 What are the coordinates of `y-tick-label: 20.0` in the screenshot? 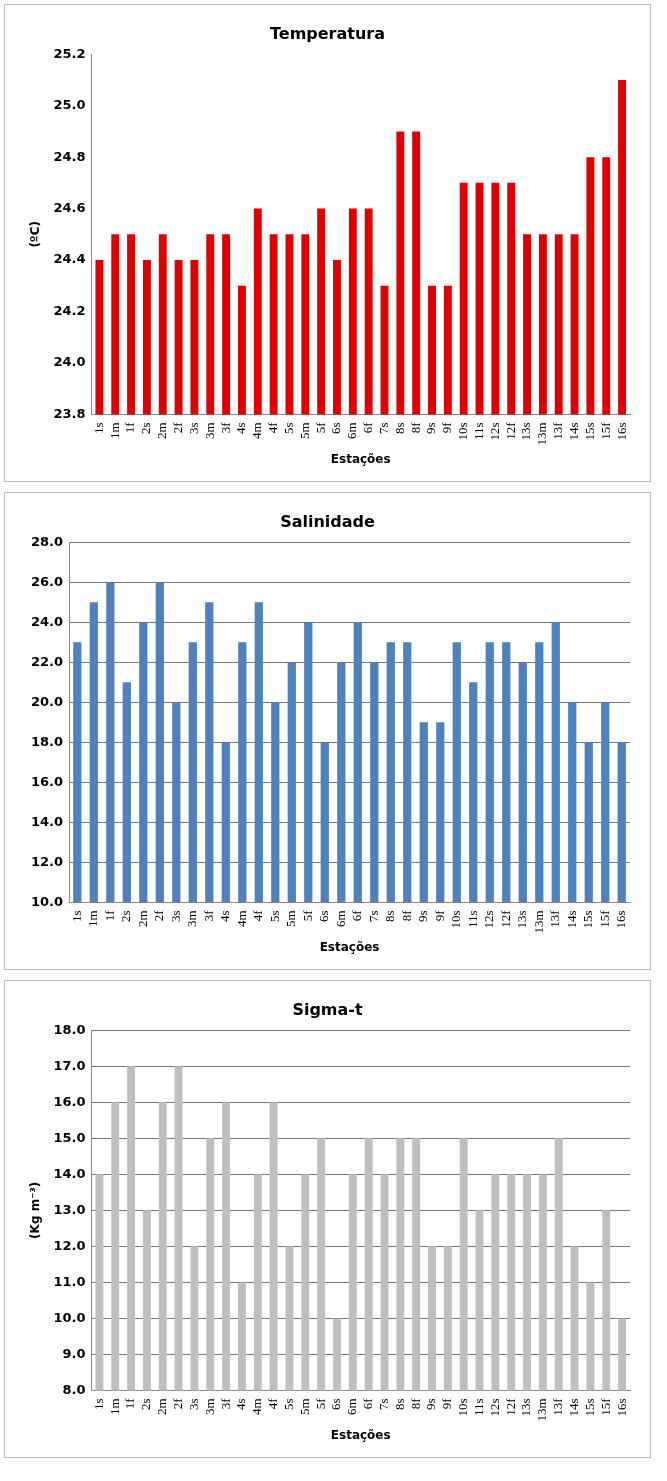 It's located at (47, 701).